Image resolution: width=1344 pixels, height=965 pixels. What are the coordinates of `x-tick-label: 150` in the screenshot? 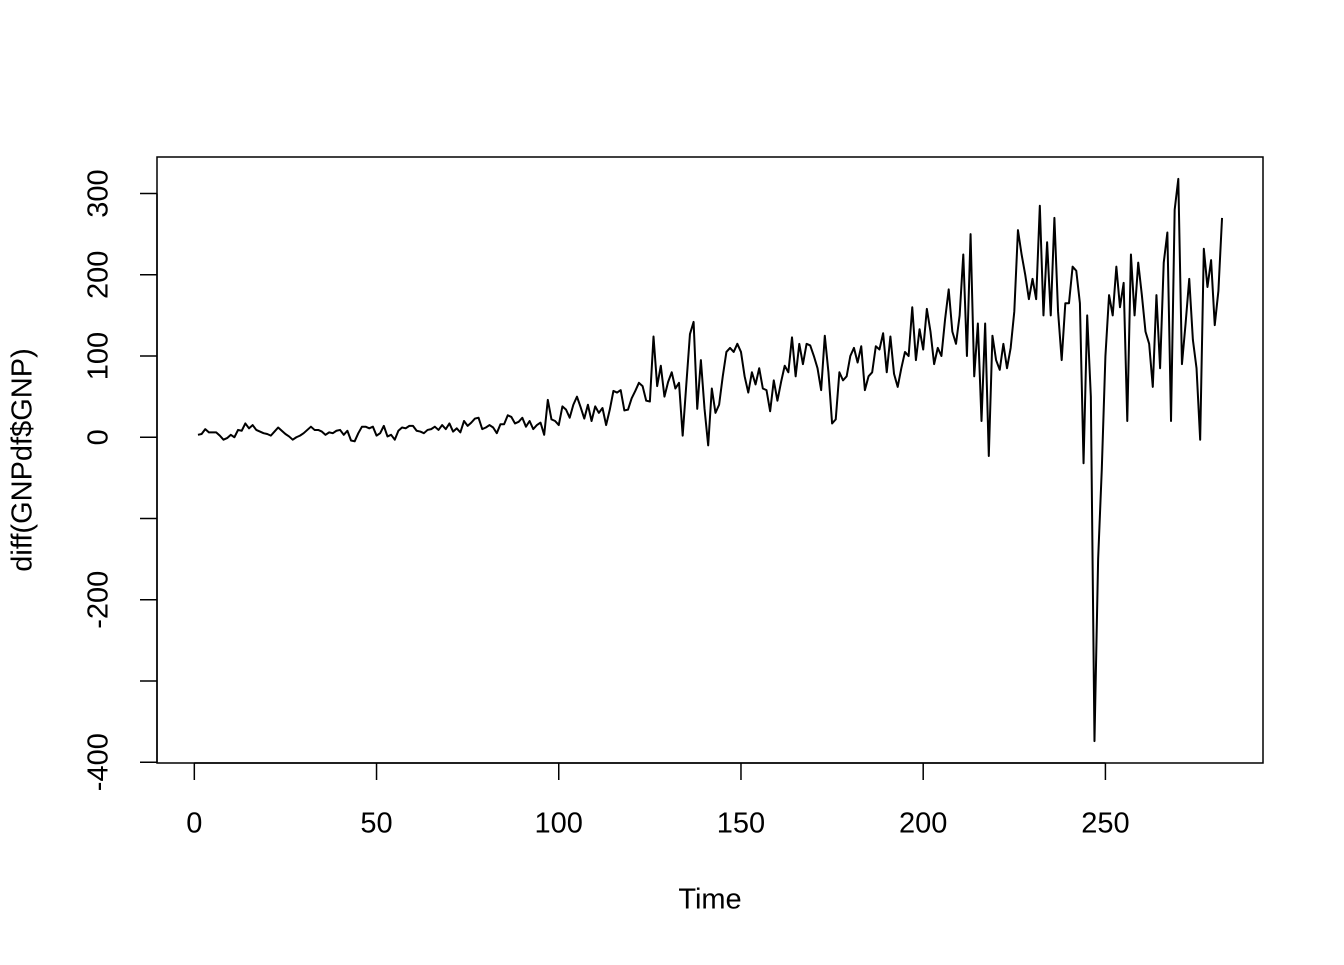 It's located at (741, 824).